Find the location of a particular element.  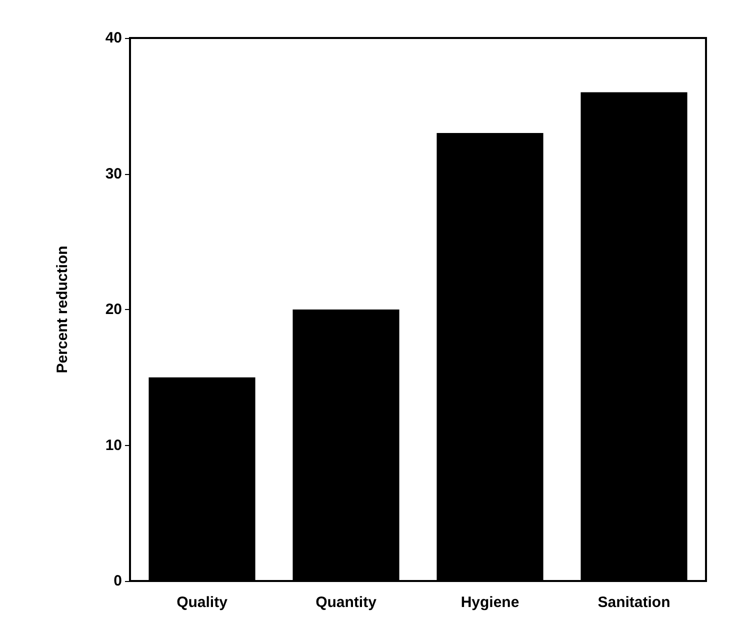

x-tick-label: Quality is located at coordinates (202, 602).